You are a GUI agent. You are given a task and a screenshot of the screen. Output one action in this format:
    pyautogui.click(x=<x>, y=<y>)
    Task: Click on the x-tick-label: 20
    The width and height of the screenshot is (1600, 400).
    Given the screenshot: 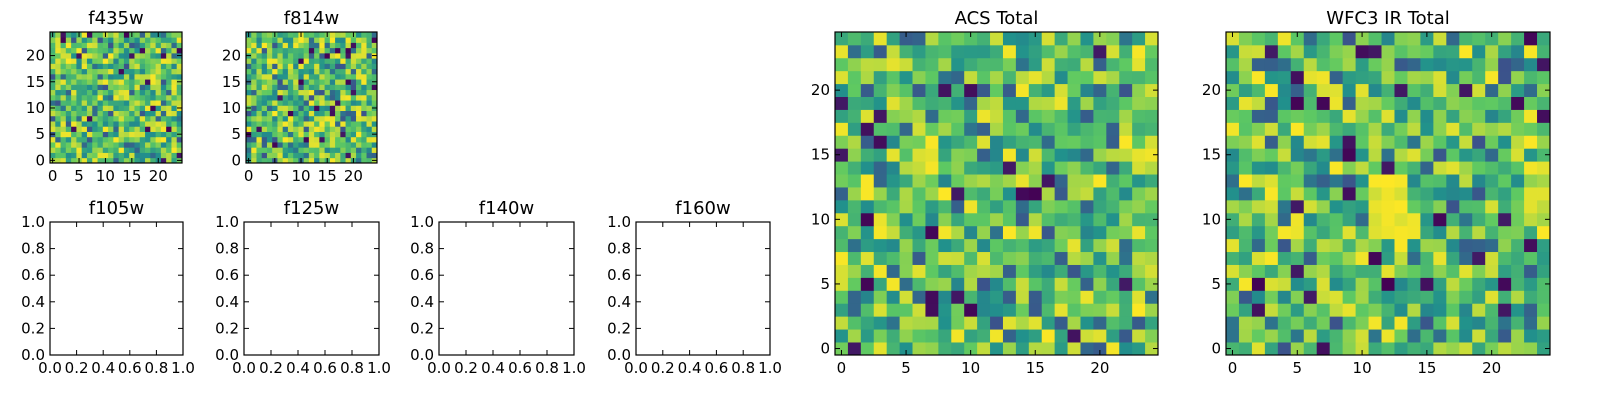 What is the action you would take?
    pyautogui.click(x=1491, y=368)
    